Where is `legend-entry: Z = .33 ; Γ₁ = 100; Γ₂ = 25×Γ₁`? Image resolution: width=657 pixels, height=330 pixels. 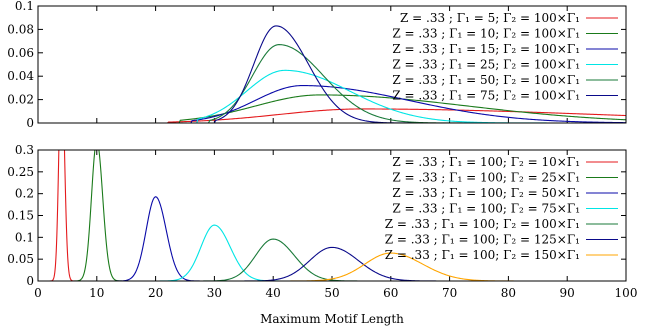 legend-entry: Z = .33 ; Γ₁ = 100; Γ₂ = 25×Γ₁ is located at coordinates (486, 178).